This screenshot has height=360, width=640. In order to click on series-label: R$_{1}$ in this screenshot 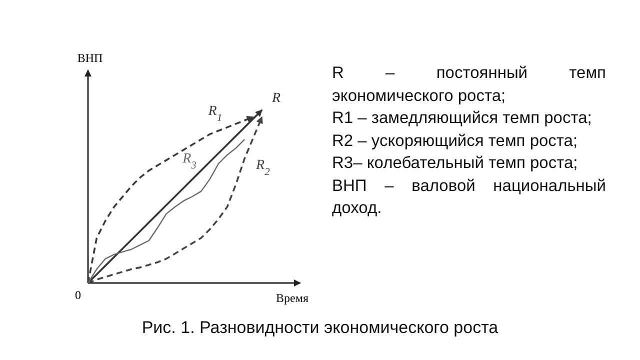, I will do `click(214, 114)`.